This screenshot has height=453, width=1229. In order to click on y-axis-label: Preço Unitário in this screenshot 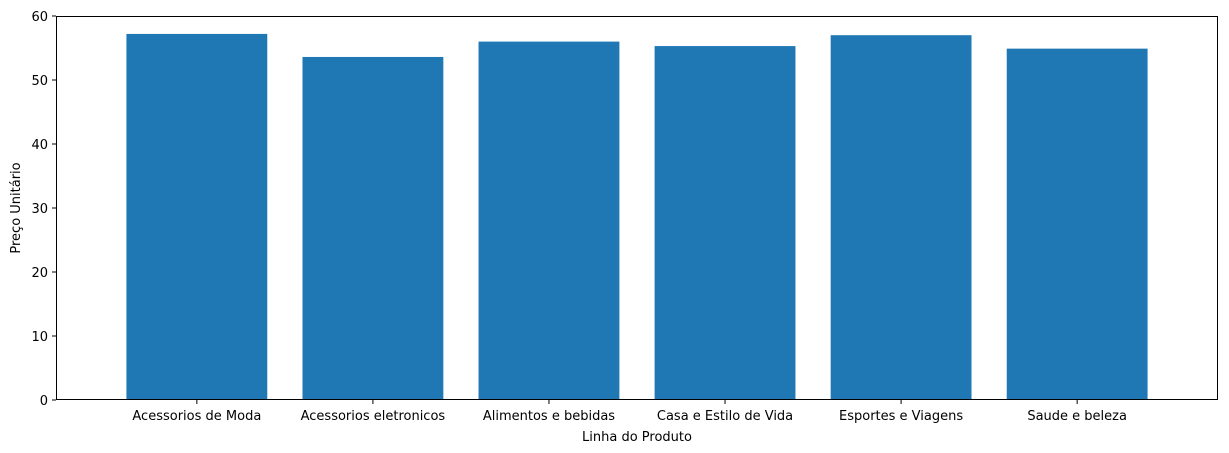, I will do `click(16, 207)`.